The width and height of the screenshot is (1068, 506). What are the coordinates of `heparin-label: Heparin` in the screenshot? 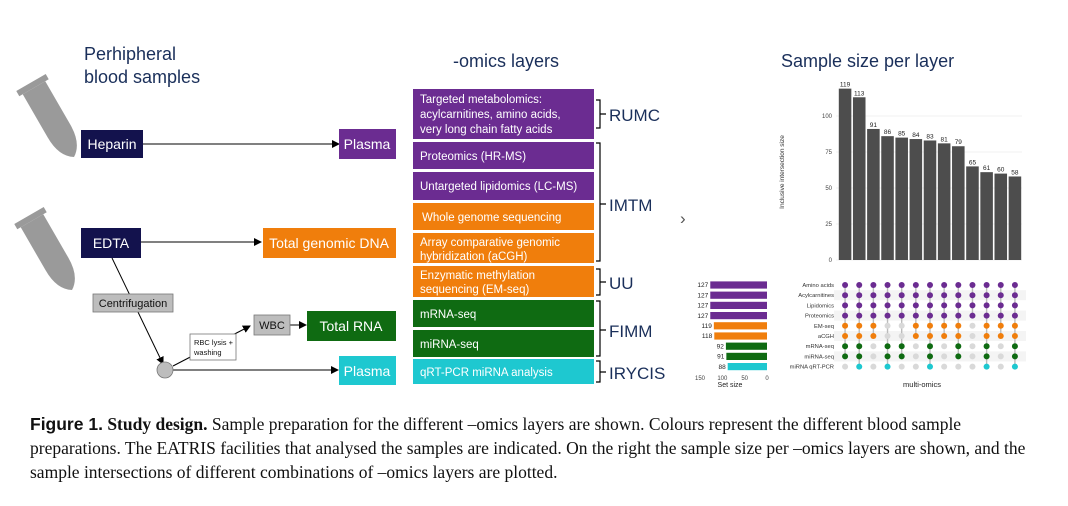 It's located at (111, 144).